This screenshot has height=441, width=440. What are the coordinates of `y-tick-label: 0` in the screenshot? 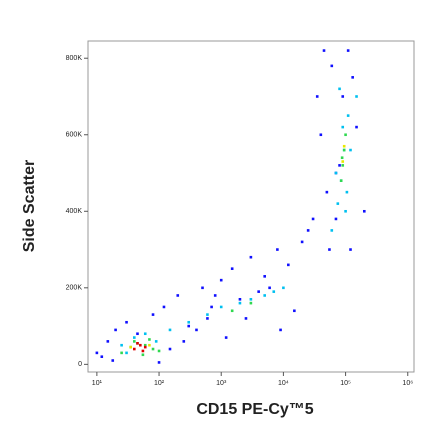 It's located at (80, 364).